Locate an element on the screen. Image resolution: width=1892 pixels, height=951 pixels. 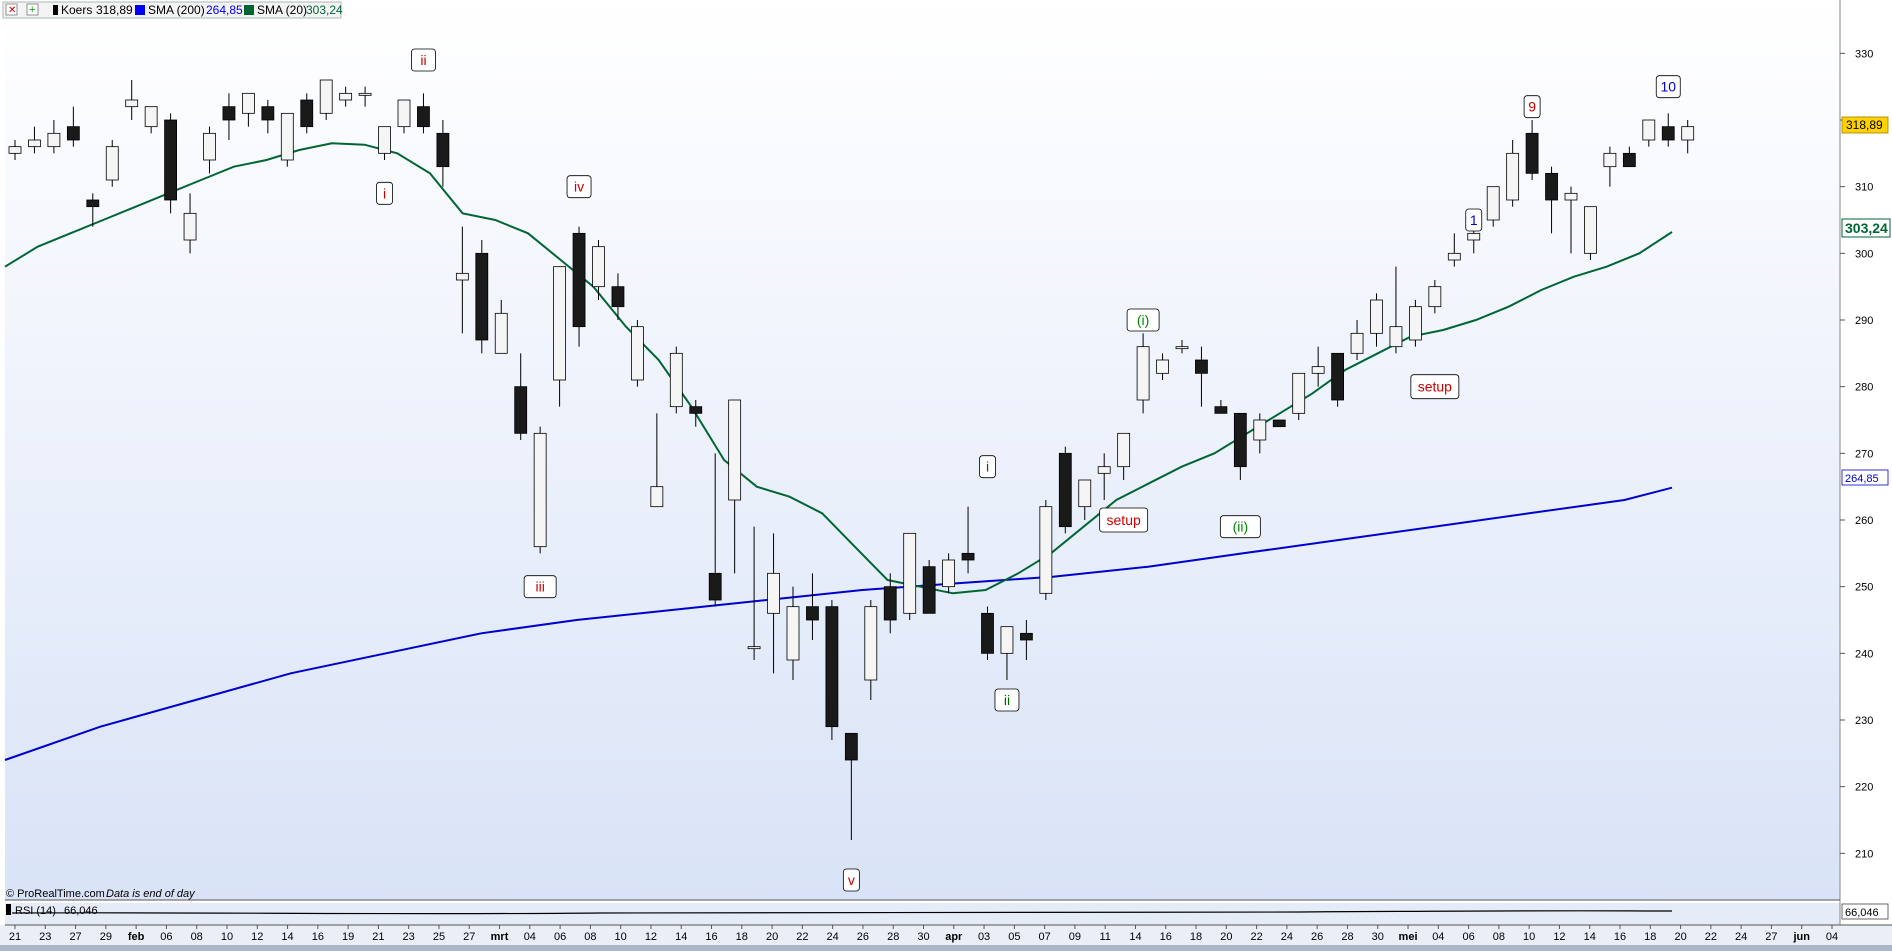
x-tick-label: 10 is located at coordinates (227, 937).